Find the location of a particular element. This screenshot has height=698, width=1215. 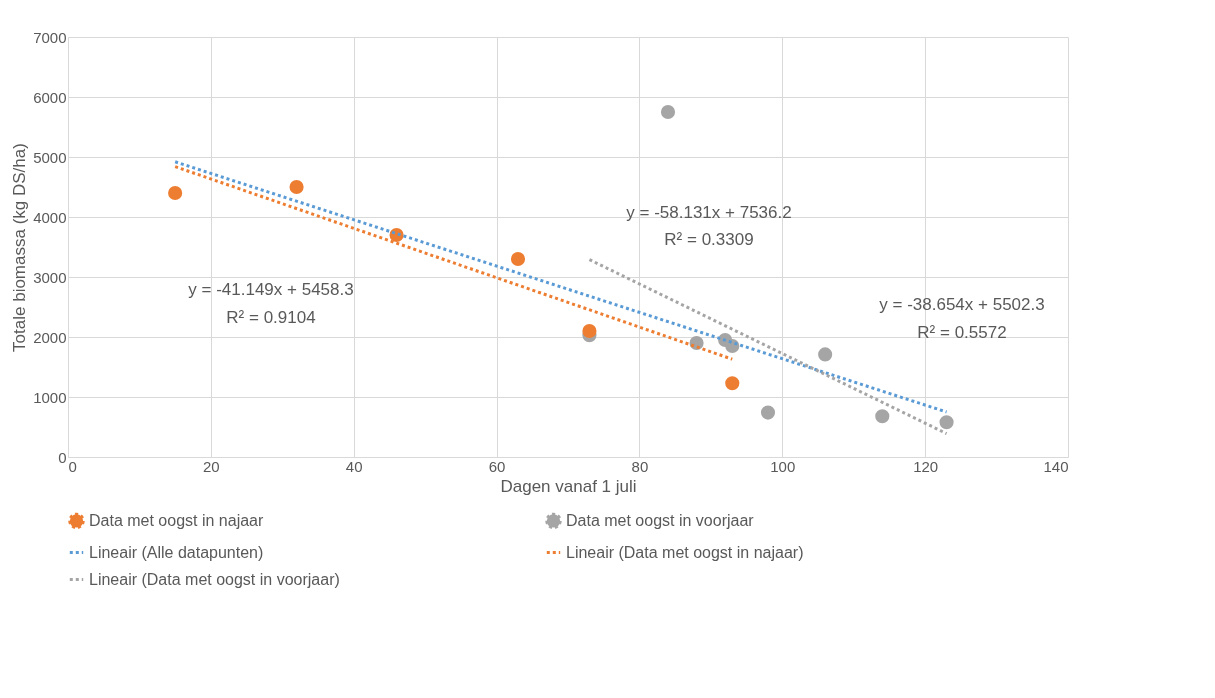

x-tick-label: 100 is located at coordinates (783, 466).